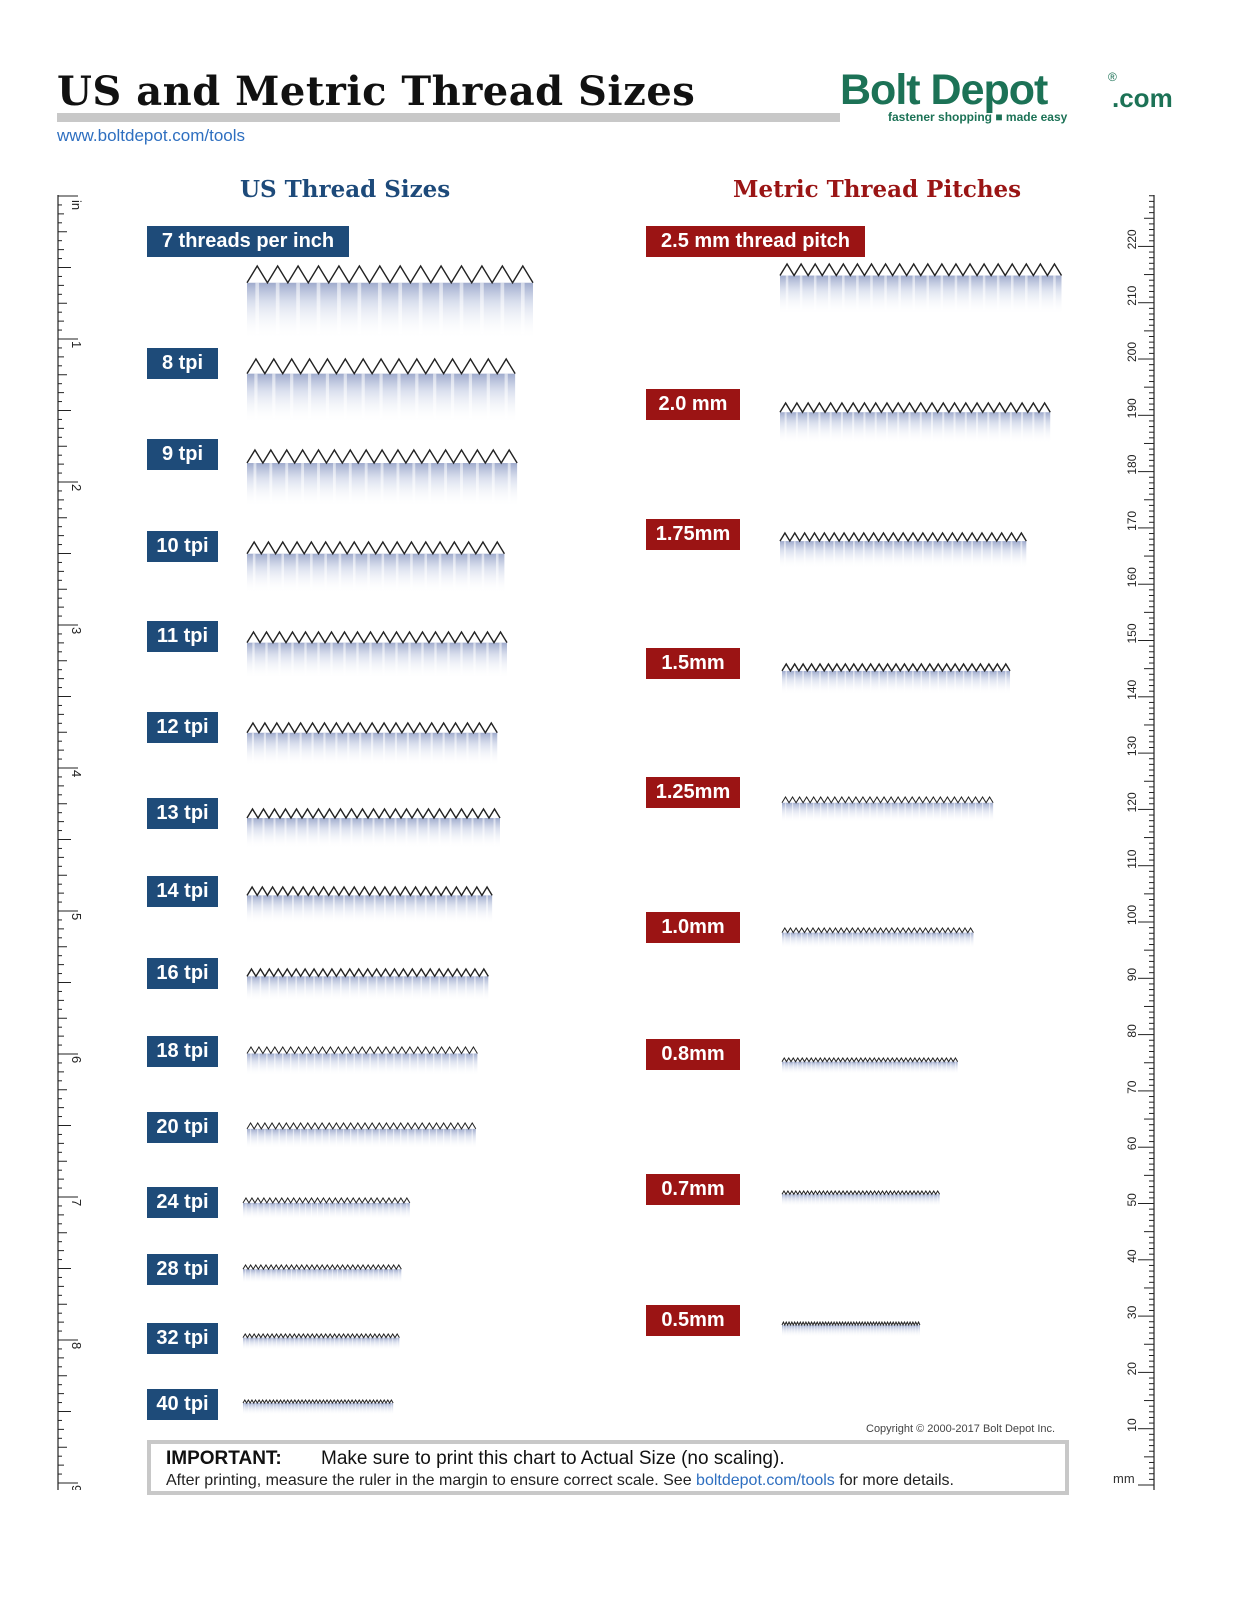 The height and width of the screenshot is (1600, 1237). What do you see at coordinates (182, 727) in the screenshot?
I see `us-thread-label: 12 tpi` at bounding box center [182, 727].